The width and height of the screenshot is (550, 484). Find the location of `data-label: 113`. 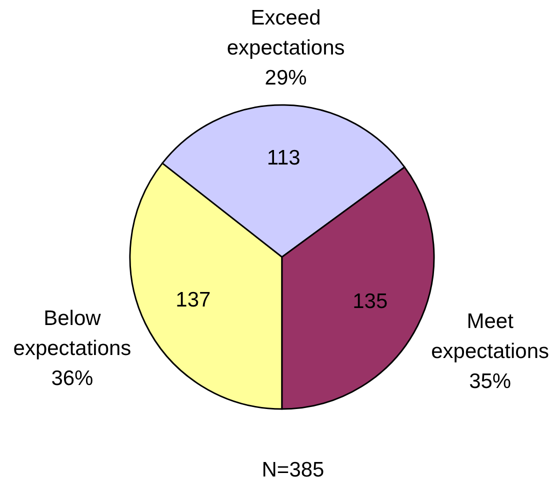

data-label: 113 is located at coordinates (283, 158).